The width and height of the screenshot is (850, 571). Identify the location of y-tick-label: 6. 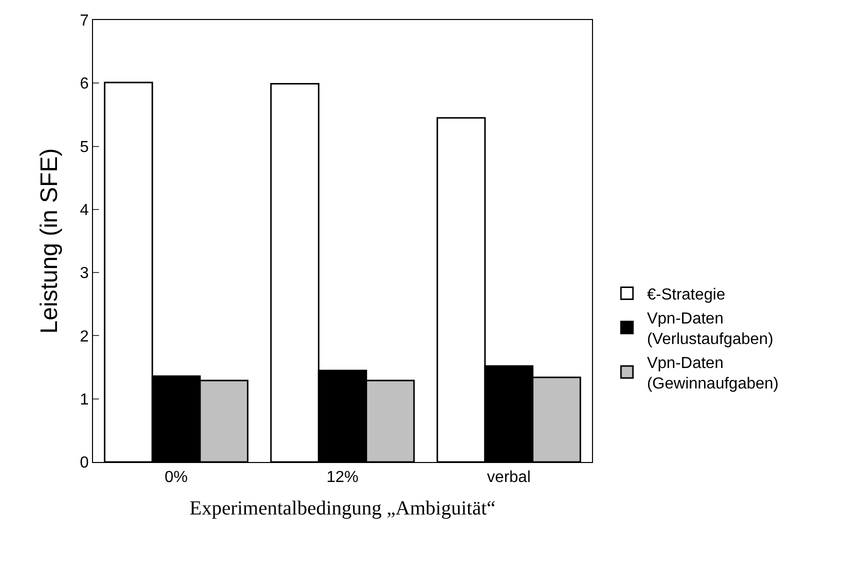
(84, 84).